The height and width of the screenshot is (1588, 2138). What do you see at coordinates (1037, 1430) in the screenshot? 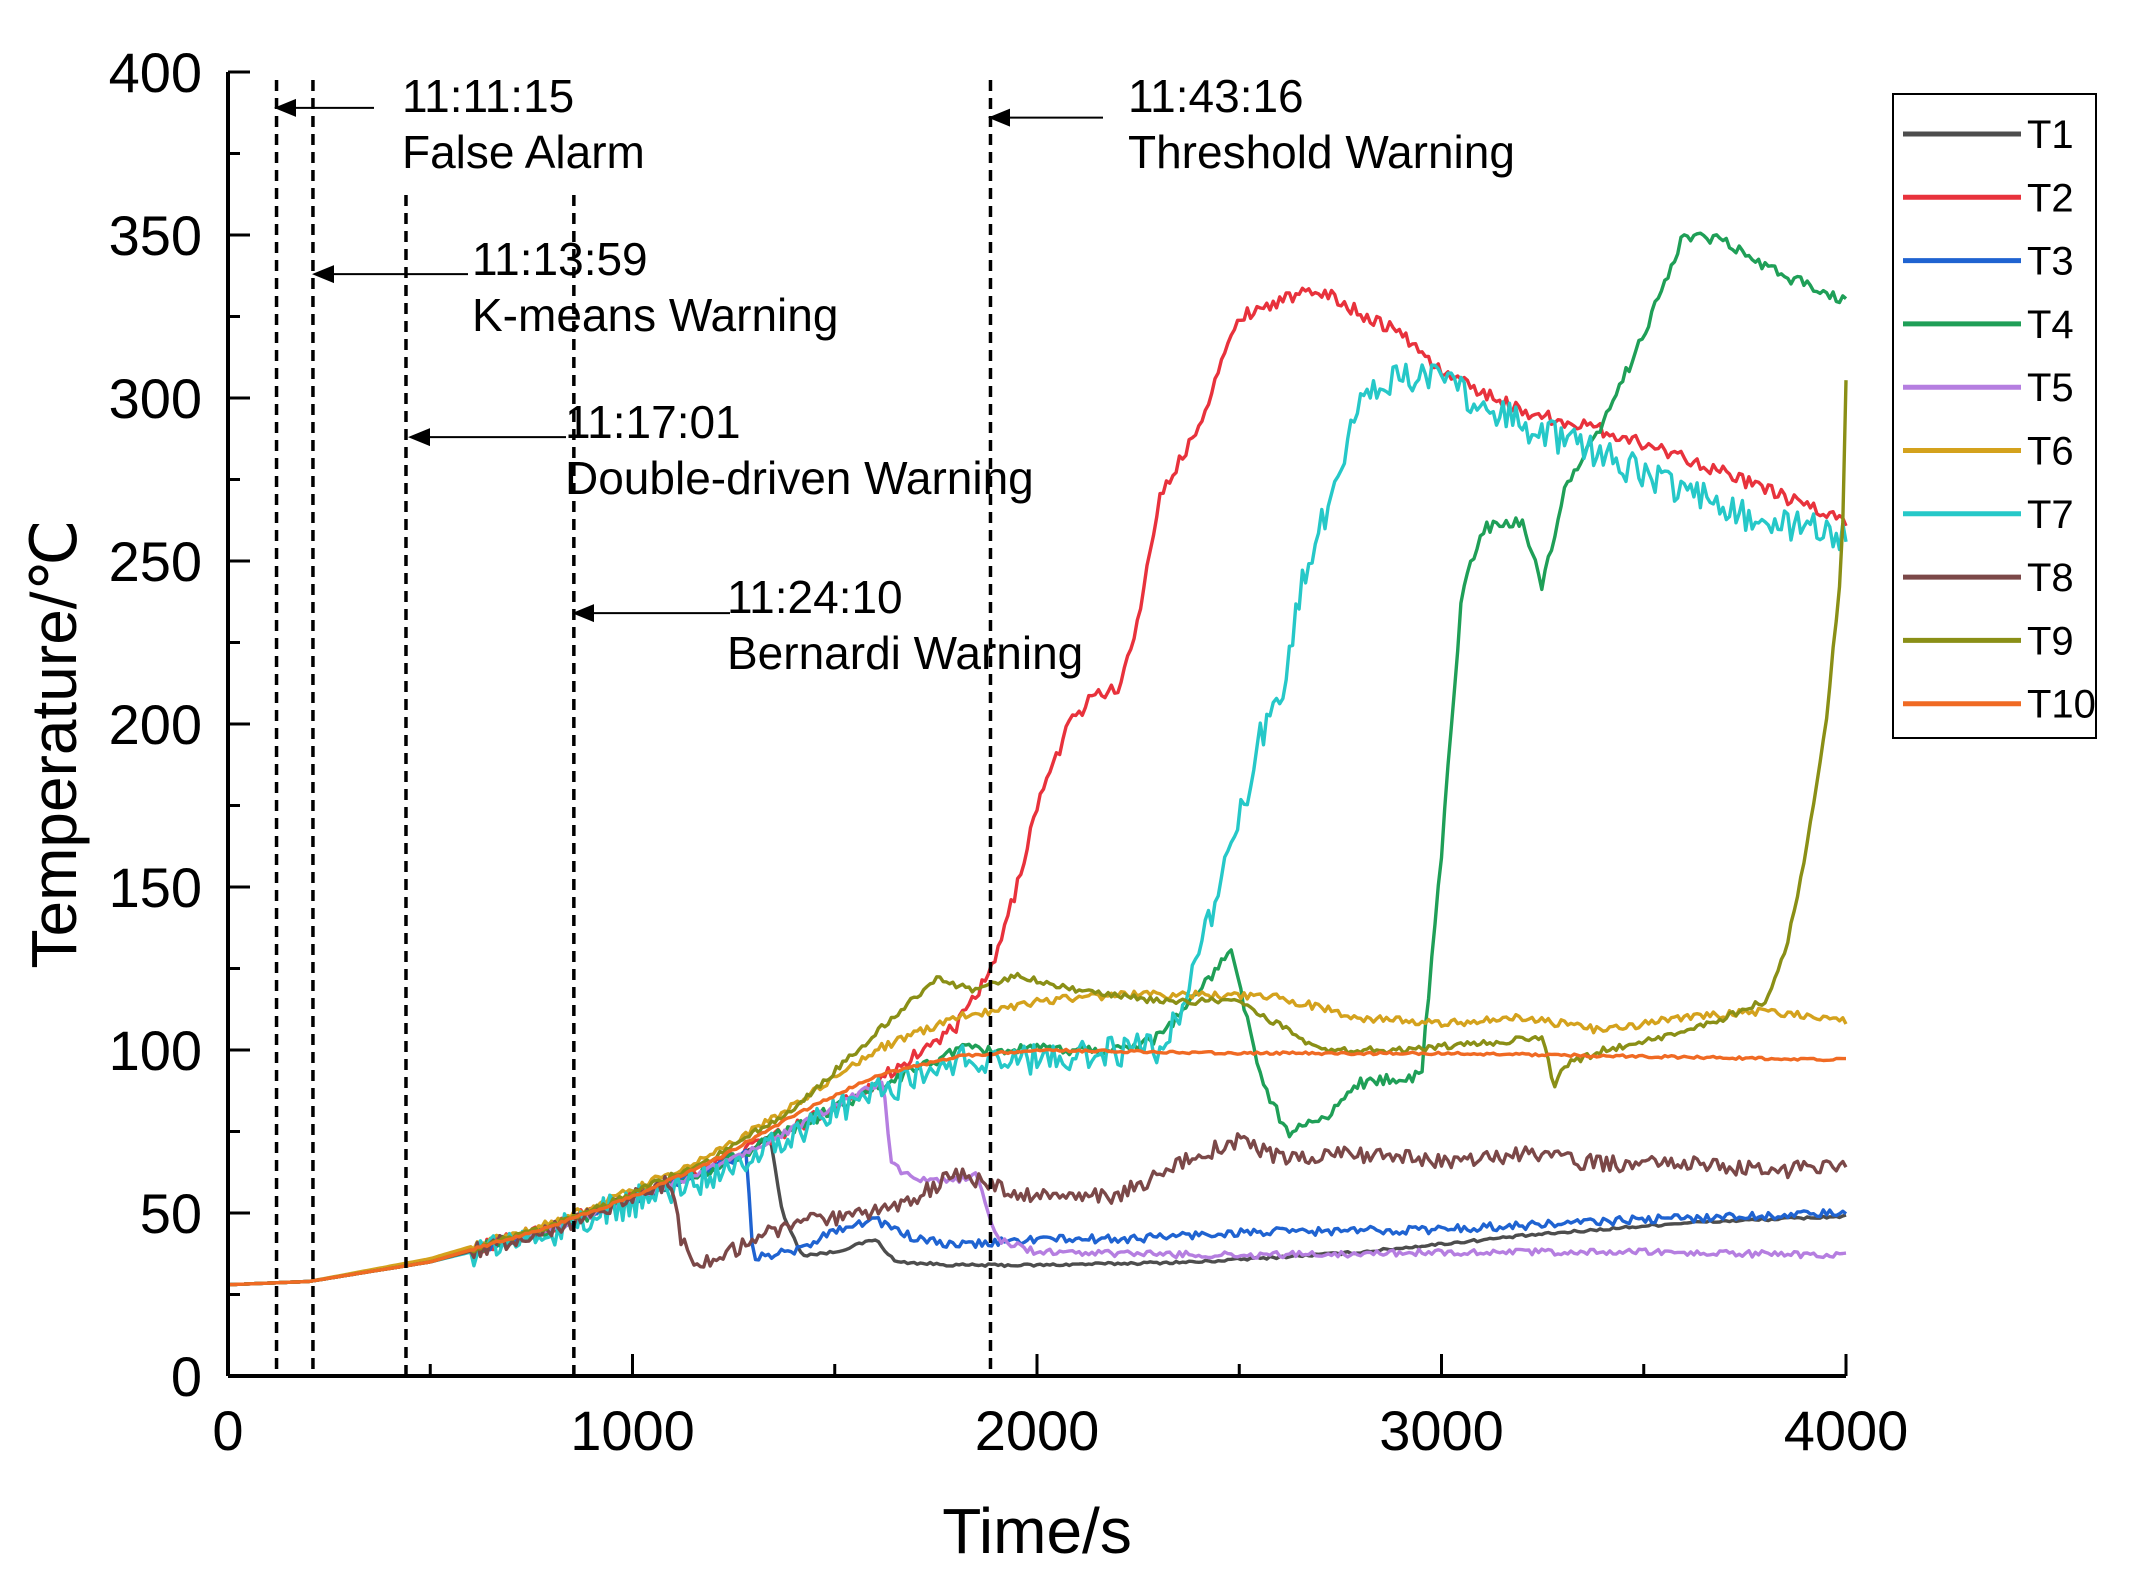
I see `x-tick-label: 2000` at bounding box center [1037, 1430].